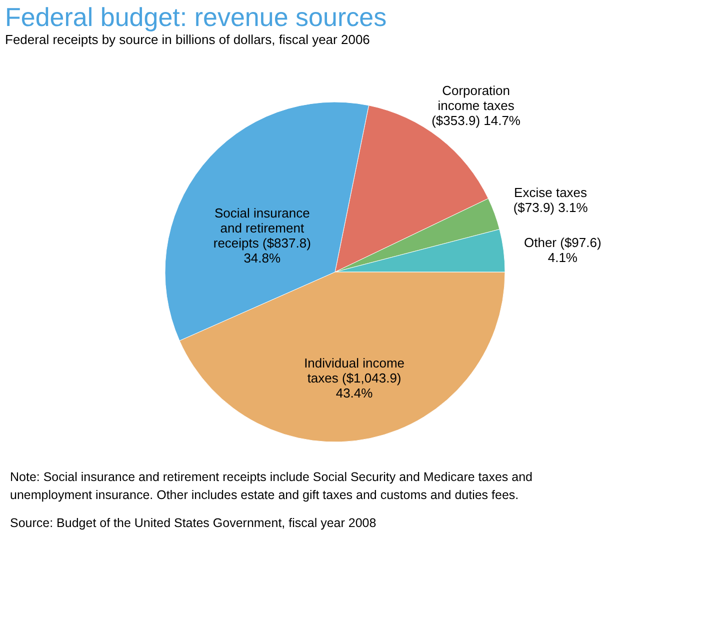 The height and width of the screenshot is (628, 724). What do you see at coordinates (196, 17) in the screenshot?
I see `chart-title: Federal budget: revenue sources` at bounding box center [196, 17].